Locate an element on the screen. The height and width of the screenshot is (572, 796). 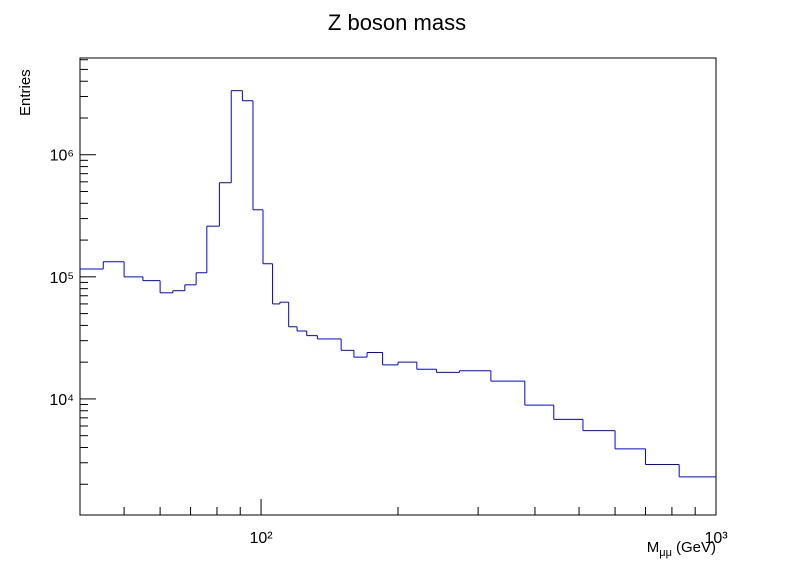
x-tick-label: 10³ is located at coordinates (716, 538).